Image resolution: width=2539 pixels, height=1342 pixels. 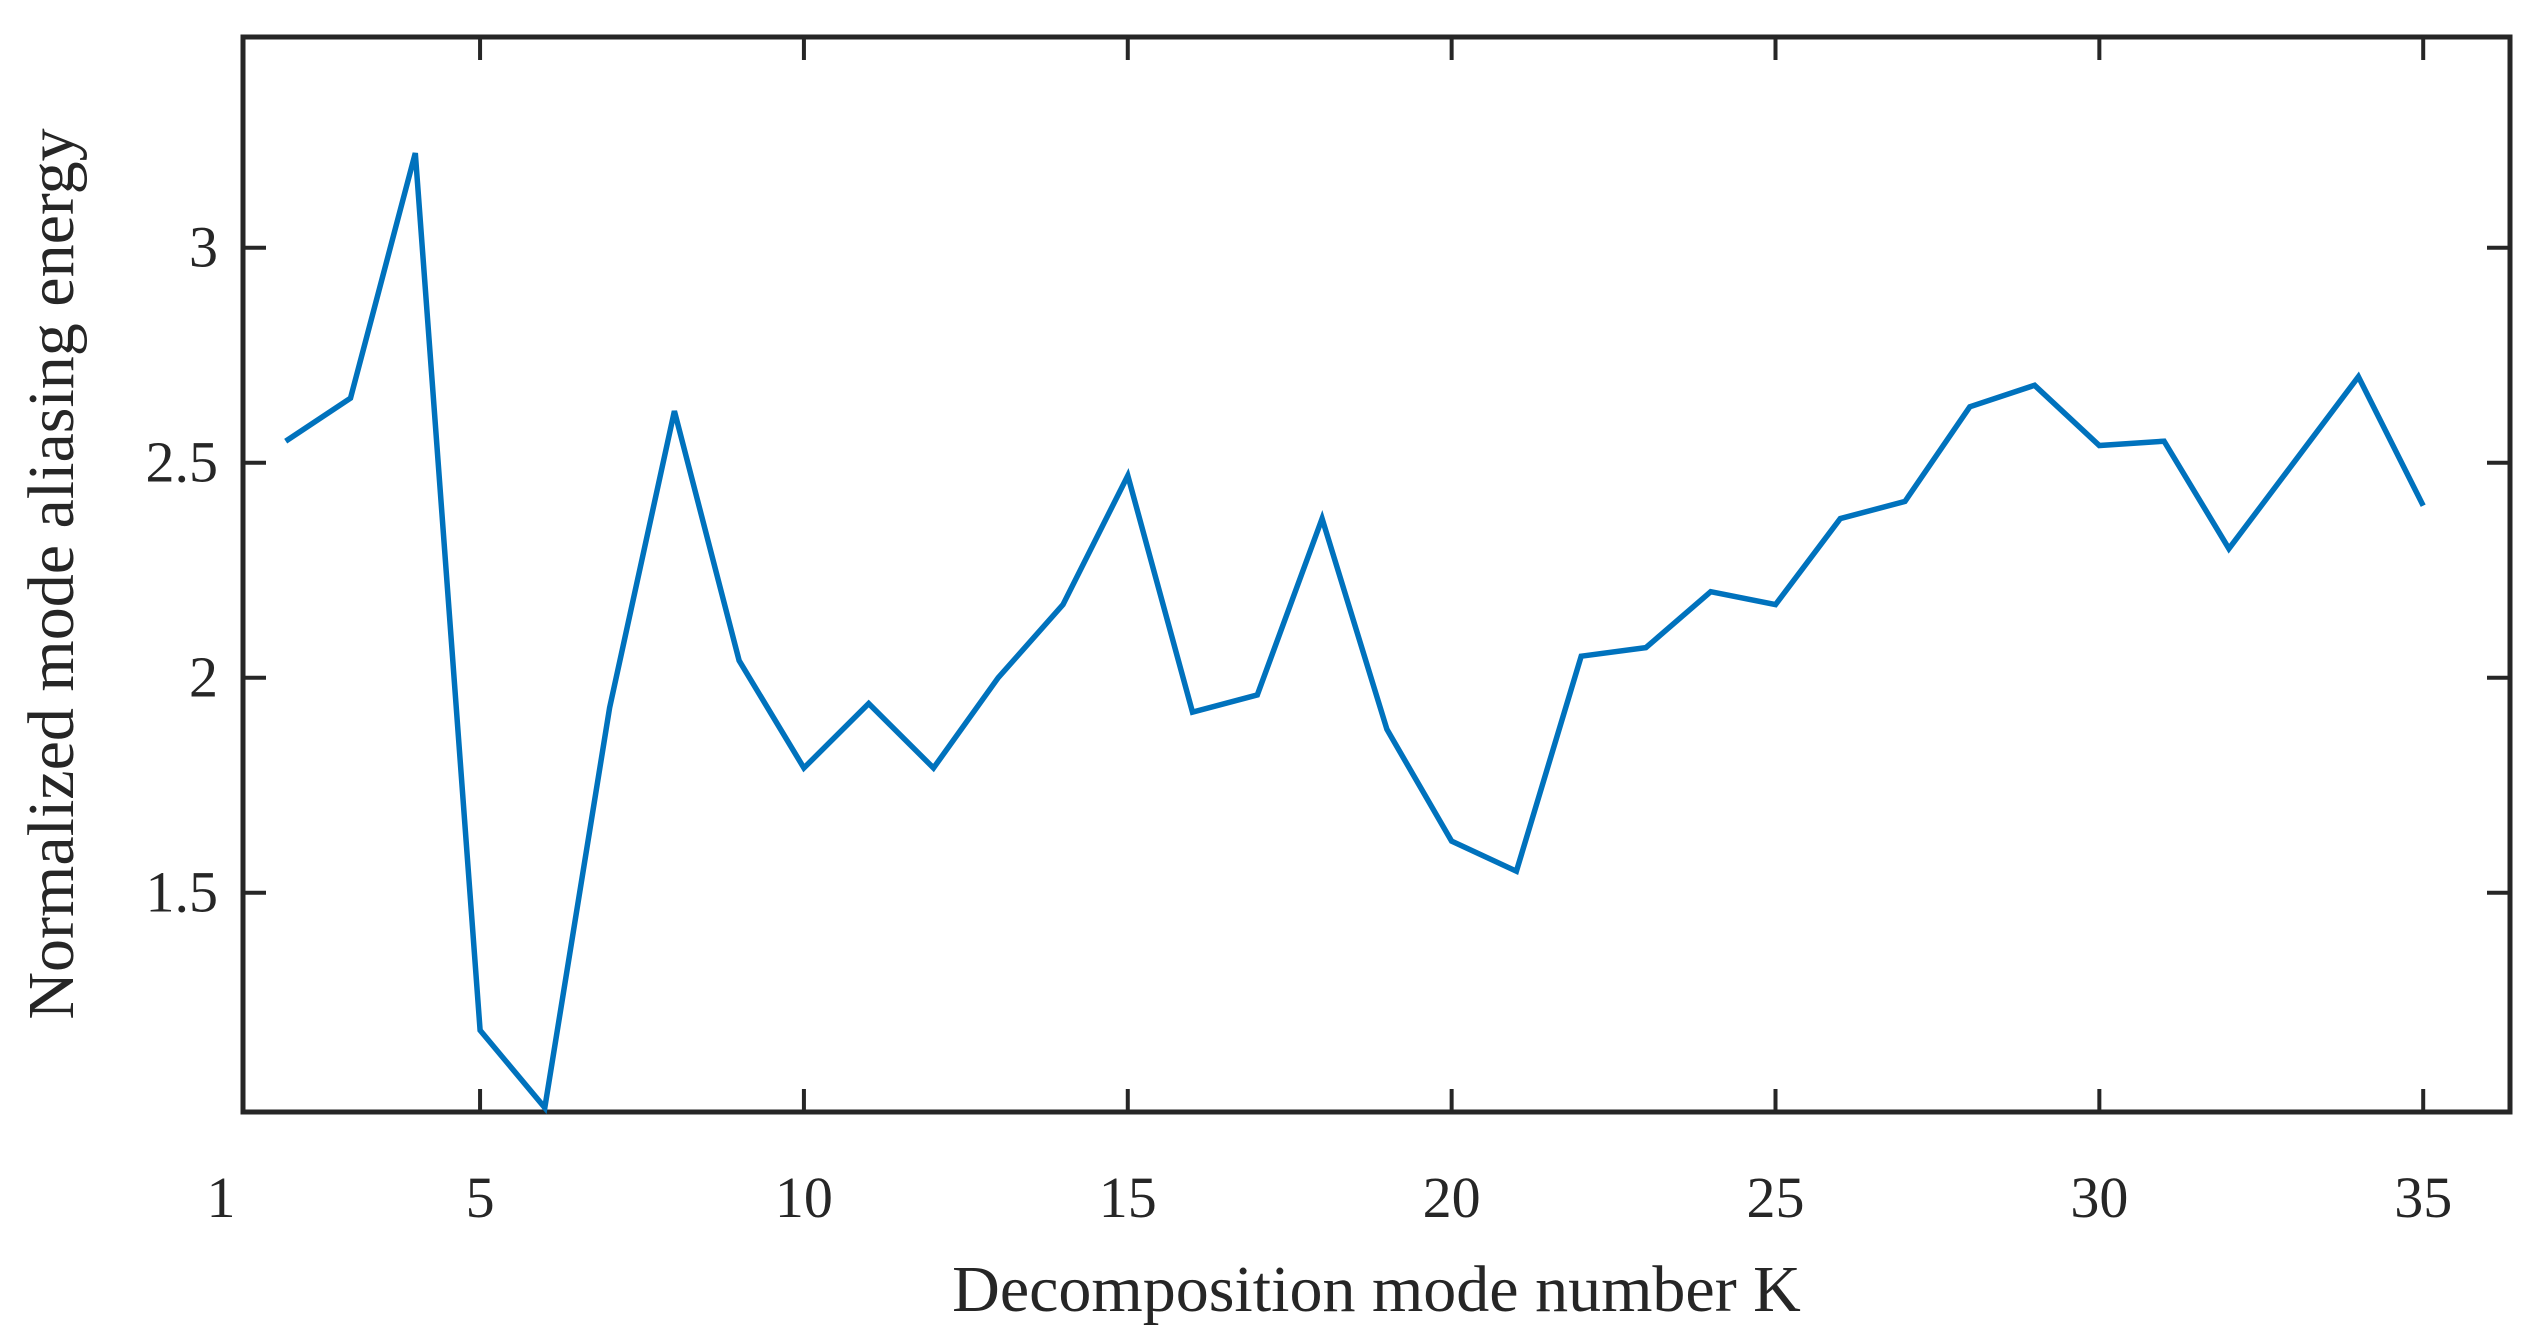 What do you see at coordinates (1128, 1197) in the screenshot?
I see `x-tick-label: 15` at bounding box center [1128, 1197].